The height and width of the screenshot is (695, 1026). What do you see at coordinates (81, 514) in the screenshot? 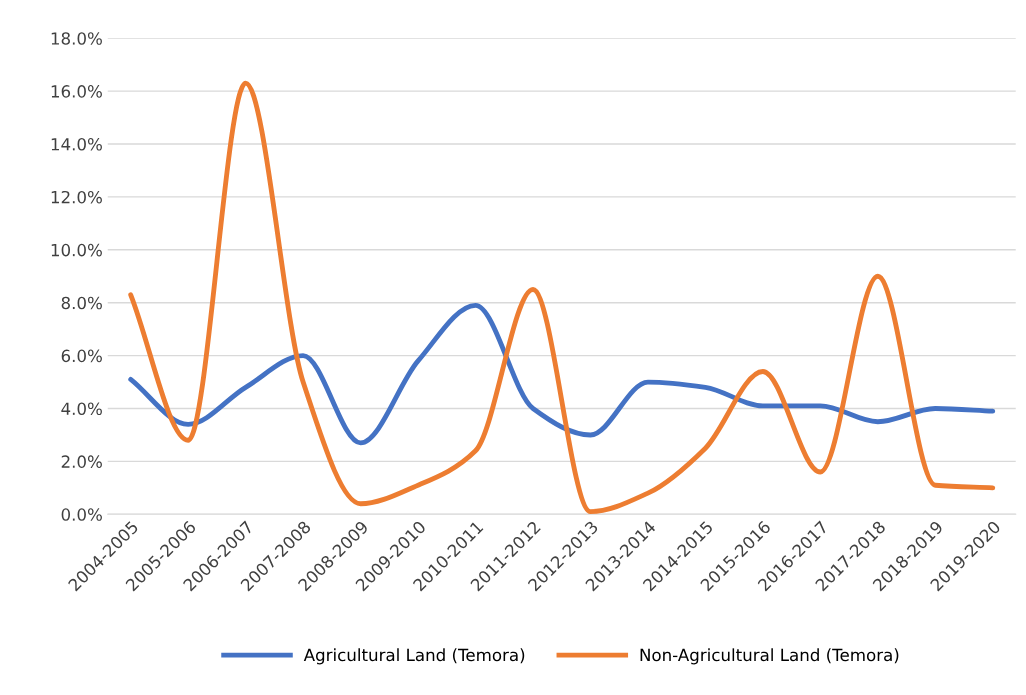
I see `y-tick-label: 0.0%` at bounding box center [81, 514].